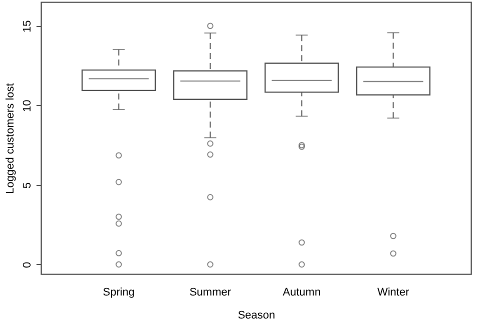  I want to click on x-axis-title: Season, so click(257, 316).